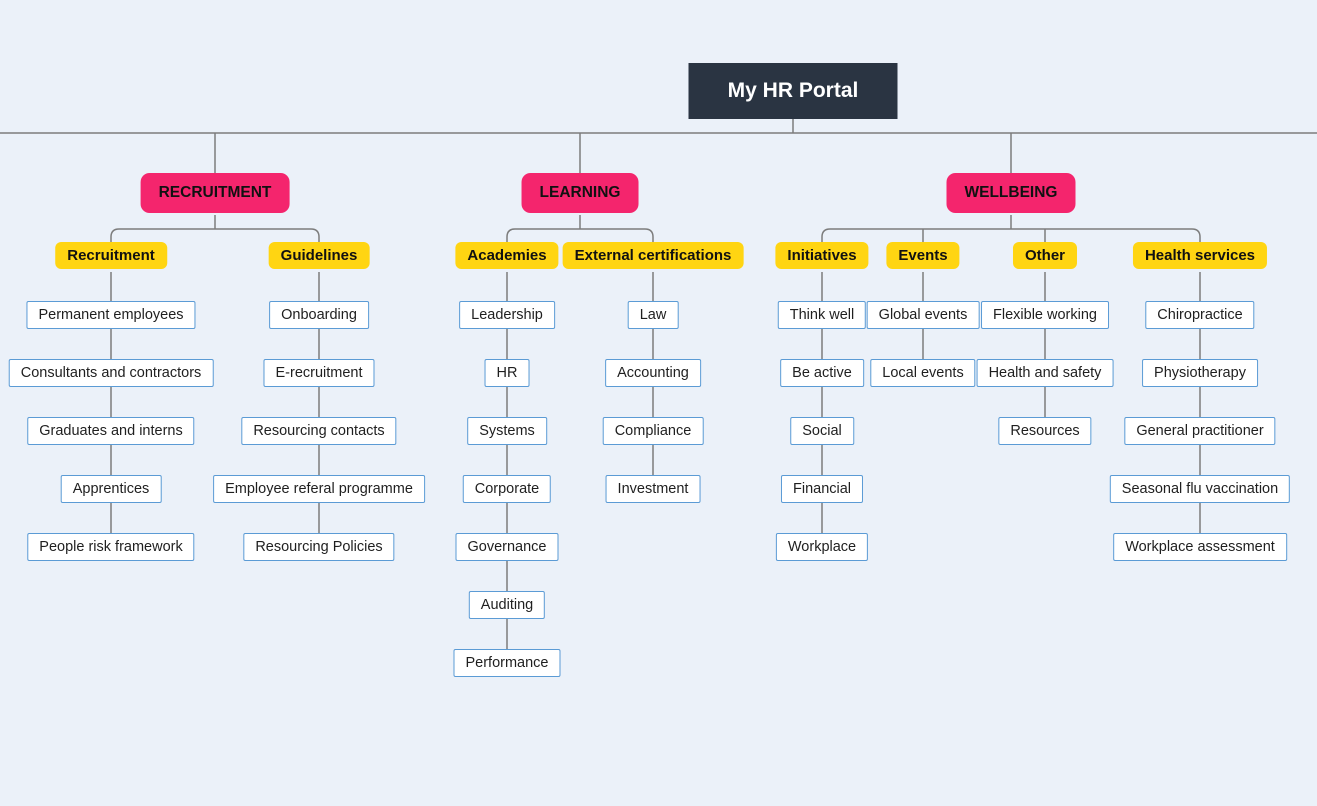 The image size is (1317, 806). Describe the element at coordinates (507, 255) in the screenshot. I see `group-node-academies: Academies` at that location.